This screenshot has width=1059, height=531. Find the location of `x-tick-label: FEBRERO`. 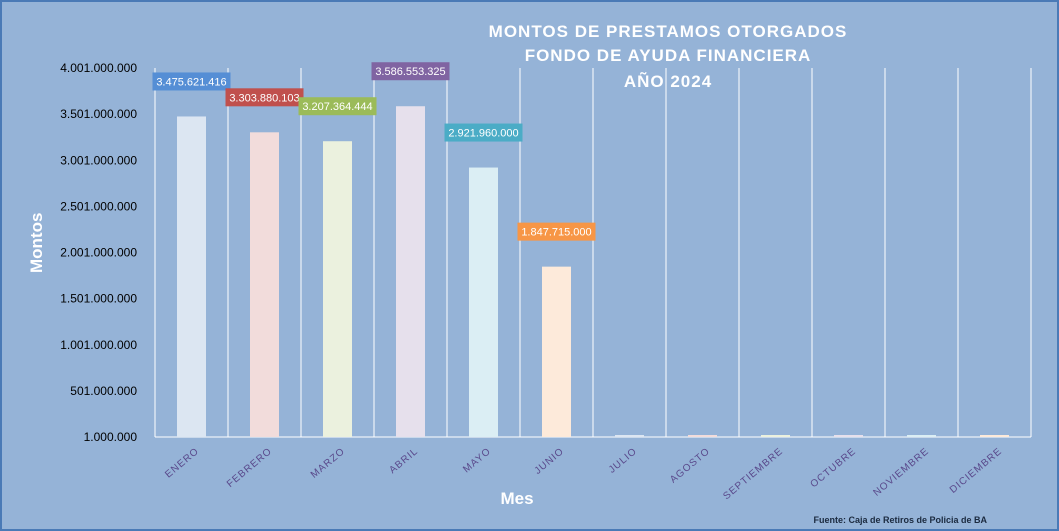

x-tick-label: FEBRERO is located at coordinates (249, 468).